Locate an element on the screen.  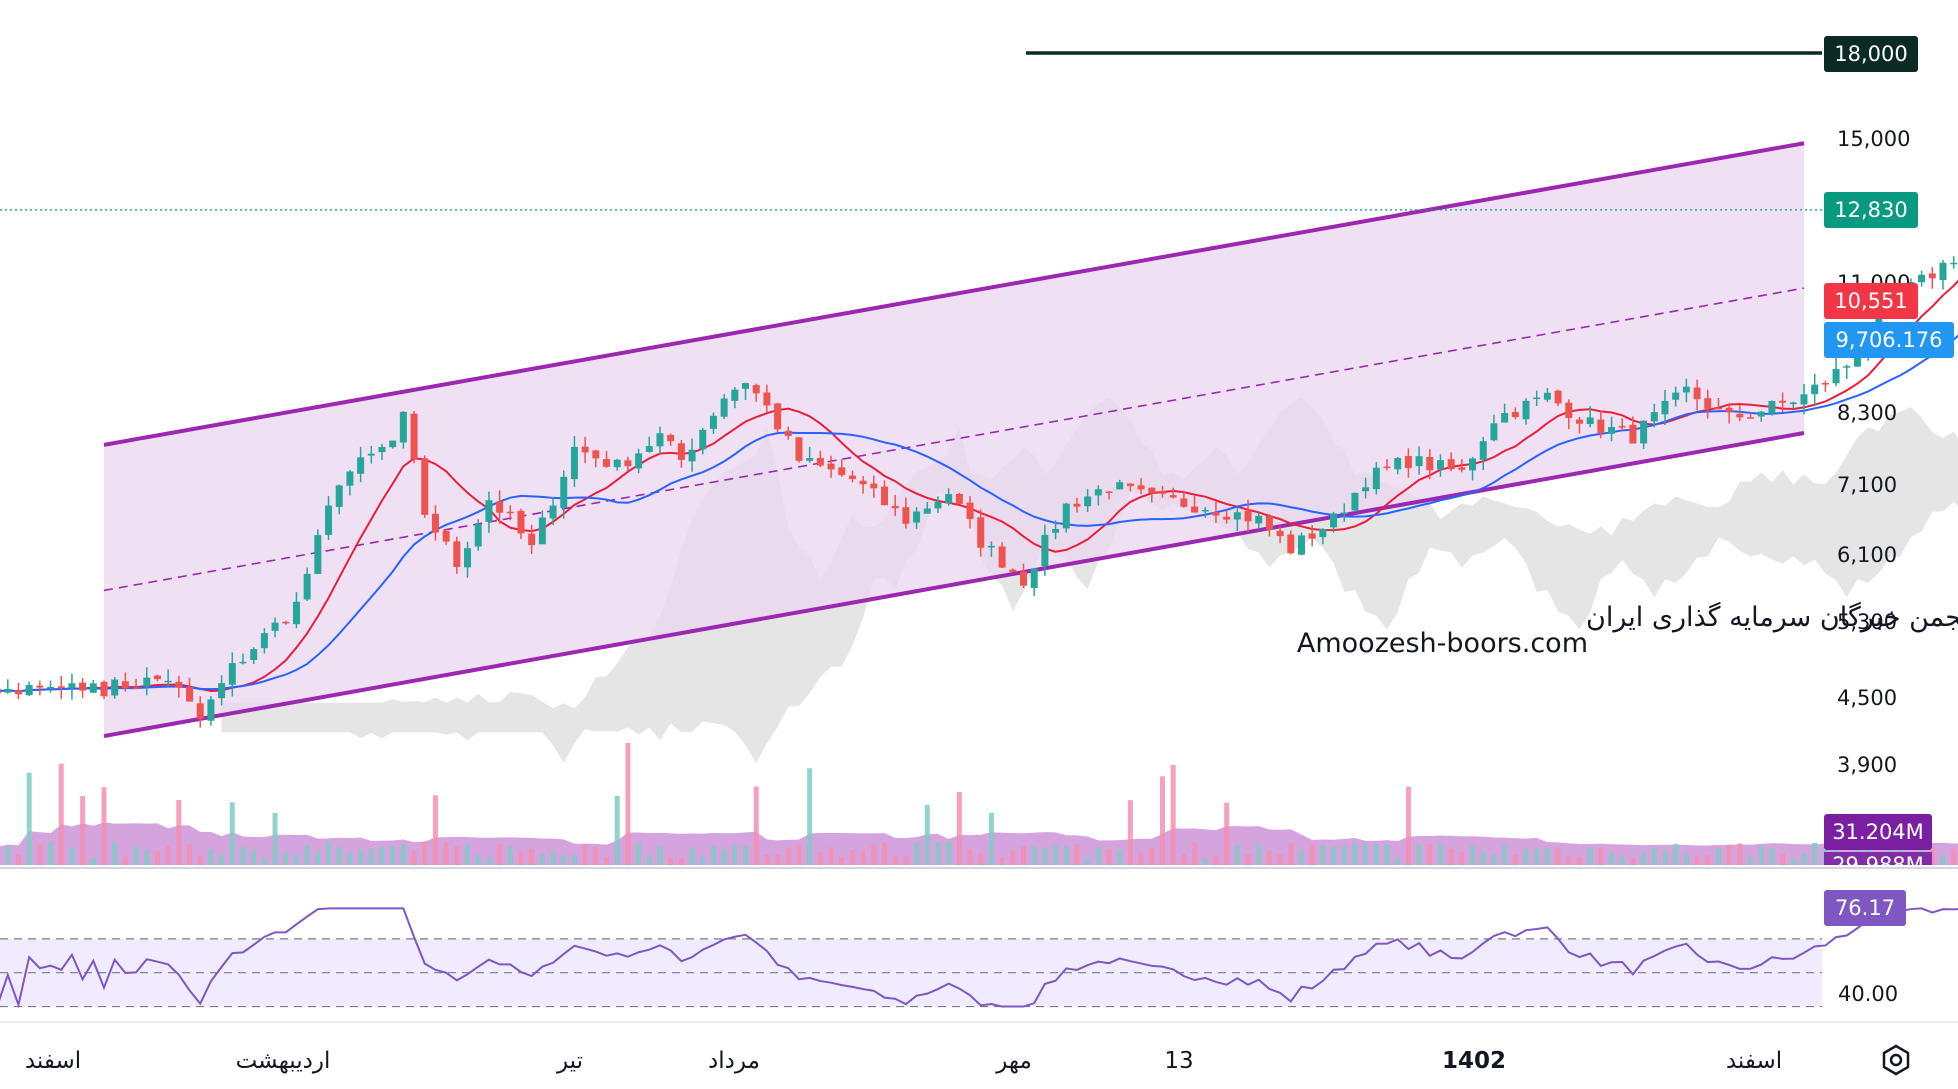
last-price-badge: 12,830 is located at coordinates (1871, 210).